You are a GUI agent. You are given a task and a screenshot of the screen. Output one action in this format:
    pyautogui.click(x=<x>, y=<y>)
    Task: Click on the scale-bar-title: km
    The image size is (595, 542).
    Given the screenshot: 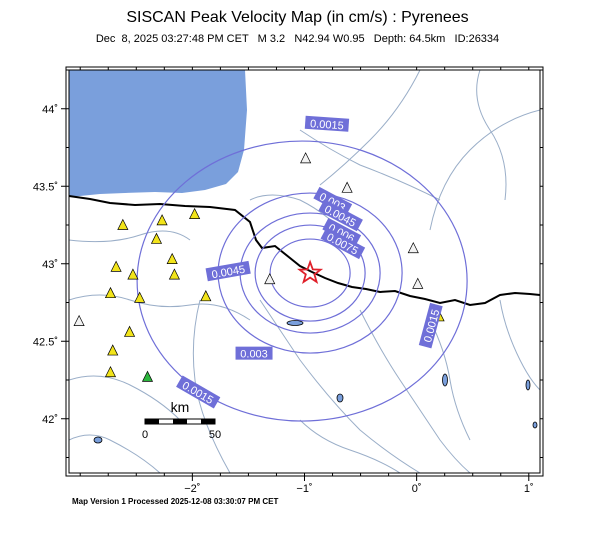 What is the action you would take?
    pyautogui.click(x=180, y=407)
    